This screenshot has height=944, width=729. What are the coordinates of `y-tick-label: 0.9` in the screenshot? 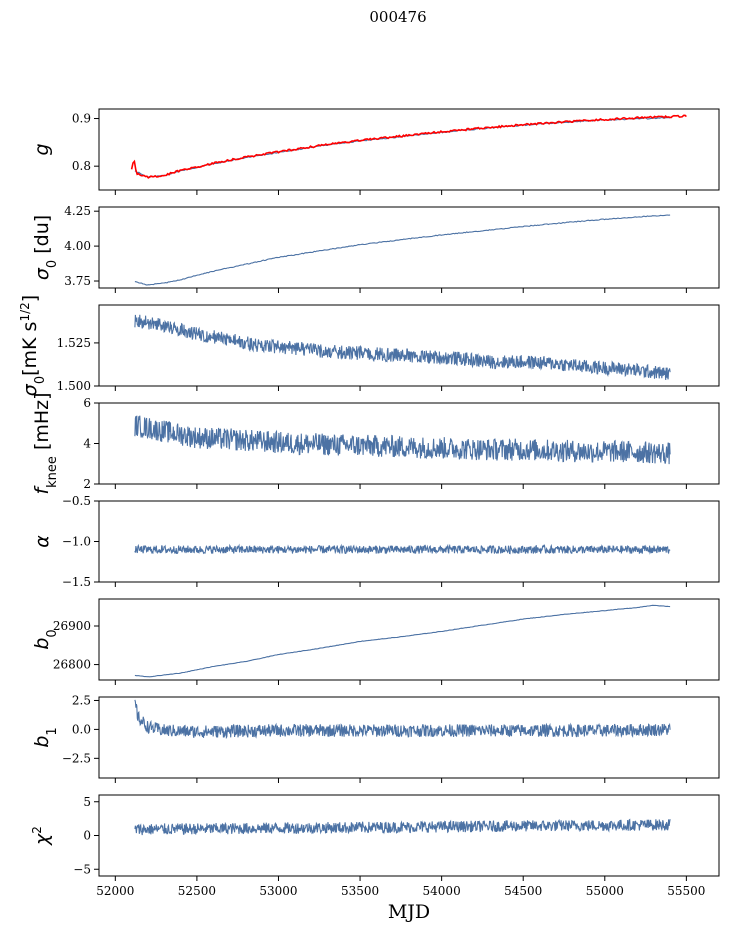 It's located at (81, 119).